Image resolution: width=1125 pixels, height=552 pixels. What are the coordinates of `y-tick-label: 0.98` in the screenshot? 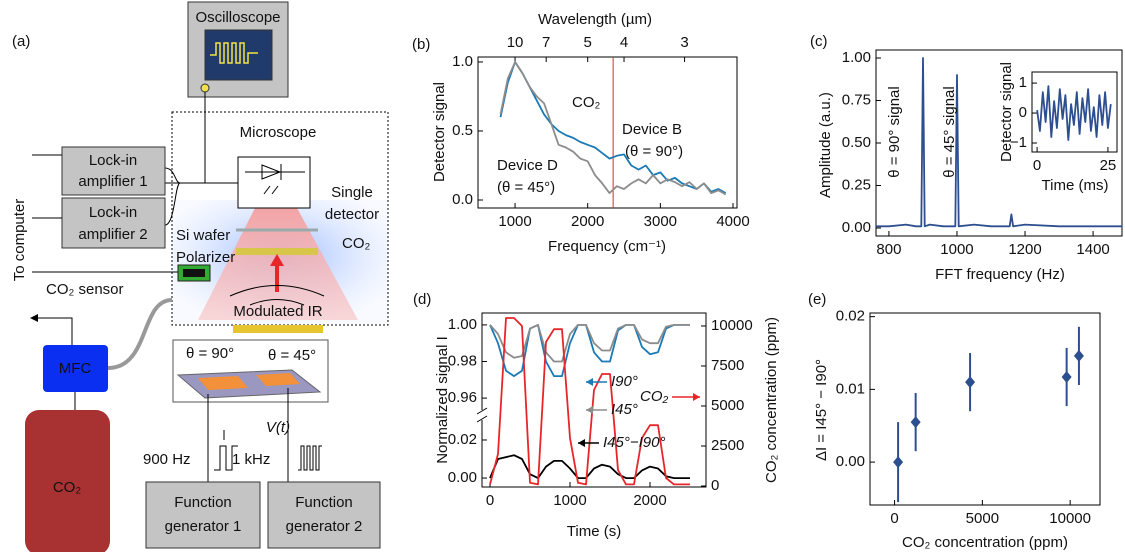 It's located at (462, 360).